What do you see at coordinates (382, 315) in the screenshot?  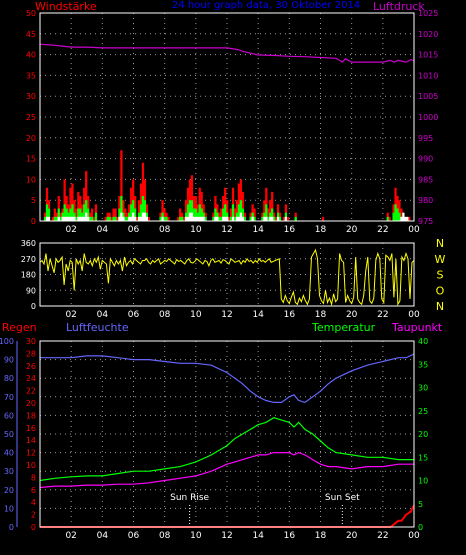 I see `dir-x-tick-label: 22` at bounding box center [382, 315].